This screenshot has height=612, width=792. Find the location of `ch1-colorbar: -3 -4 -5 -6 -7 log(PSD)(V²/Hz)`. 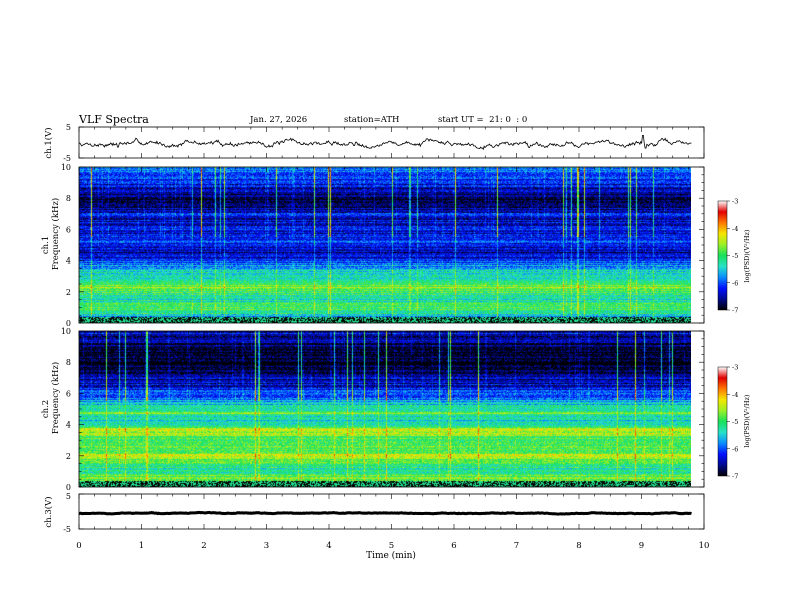

ch1-colorbar: -3 -4 -5 -6 -7 log(PSD)(V²/Hz) is located at coordinates (734, 256).